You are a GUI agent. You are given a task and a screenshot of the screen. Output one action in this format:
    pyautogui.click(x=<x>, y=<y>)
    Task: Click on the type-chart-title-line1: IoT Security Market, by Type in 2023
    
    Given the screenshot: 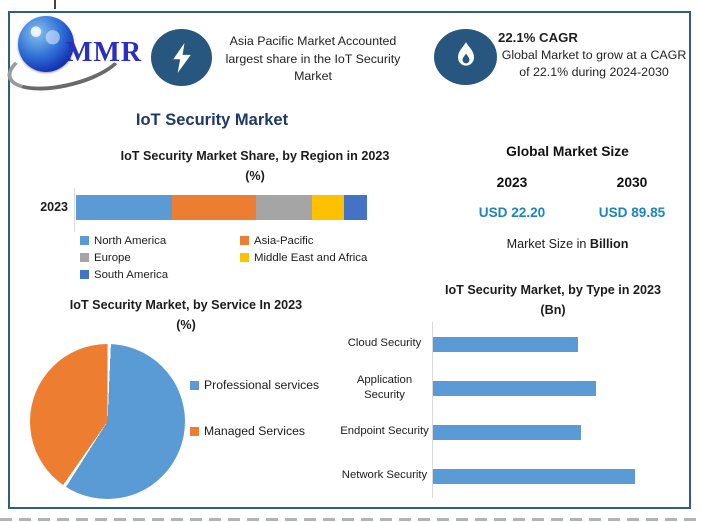 What is the action you would take?
    pyautogui.click(x=553, y=290)
    